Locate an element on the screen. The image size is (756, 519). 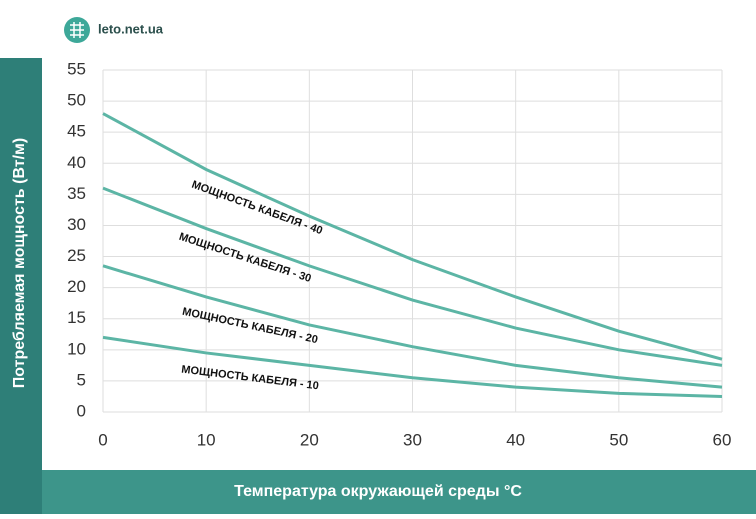
y-axis-band is located at coordinates (21, 286).